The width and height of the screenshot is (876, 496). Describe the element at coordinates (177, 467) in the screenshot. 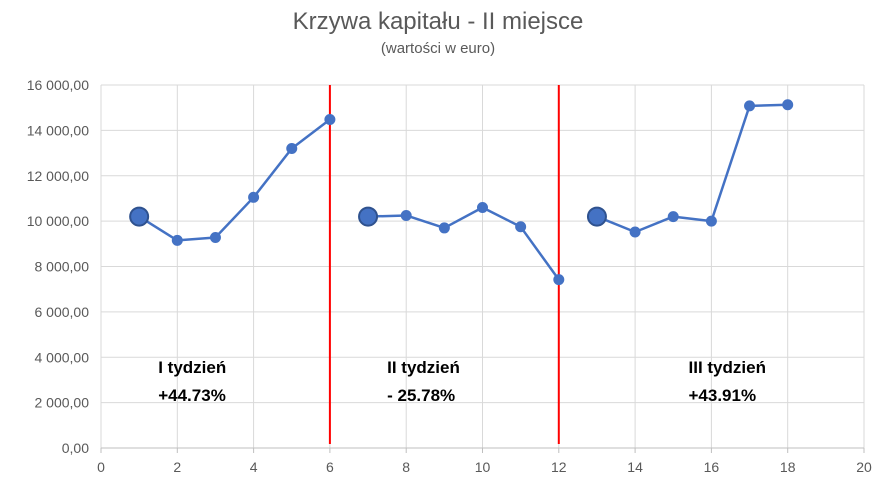

I see `x-tick-label: 2` at that location.